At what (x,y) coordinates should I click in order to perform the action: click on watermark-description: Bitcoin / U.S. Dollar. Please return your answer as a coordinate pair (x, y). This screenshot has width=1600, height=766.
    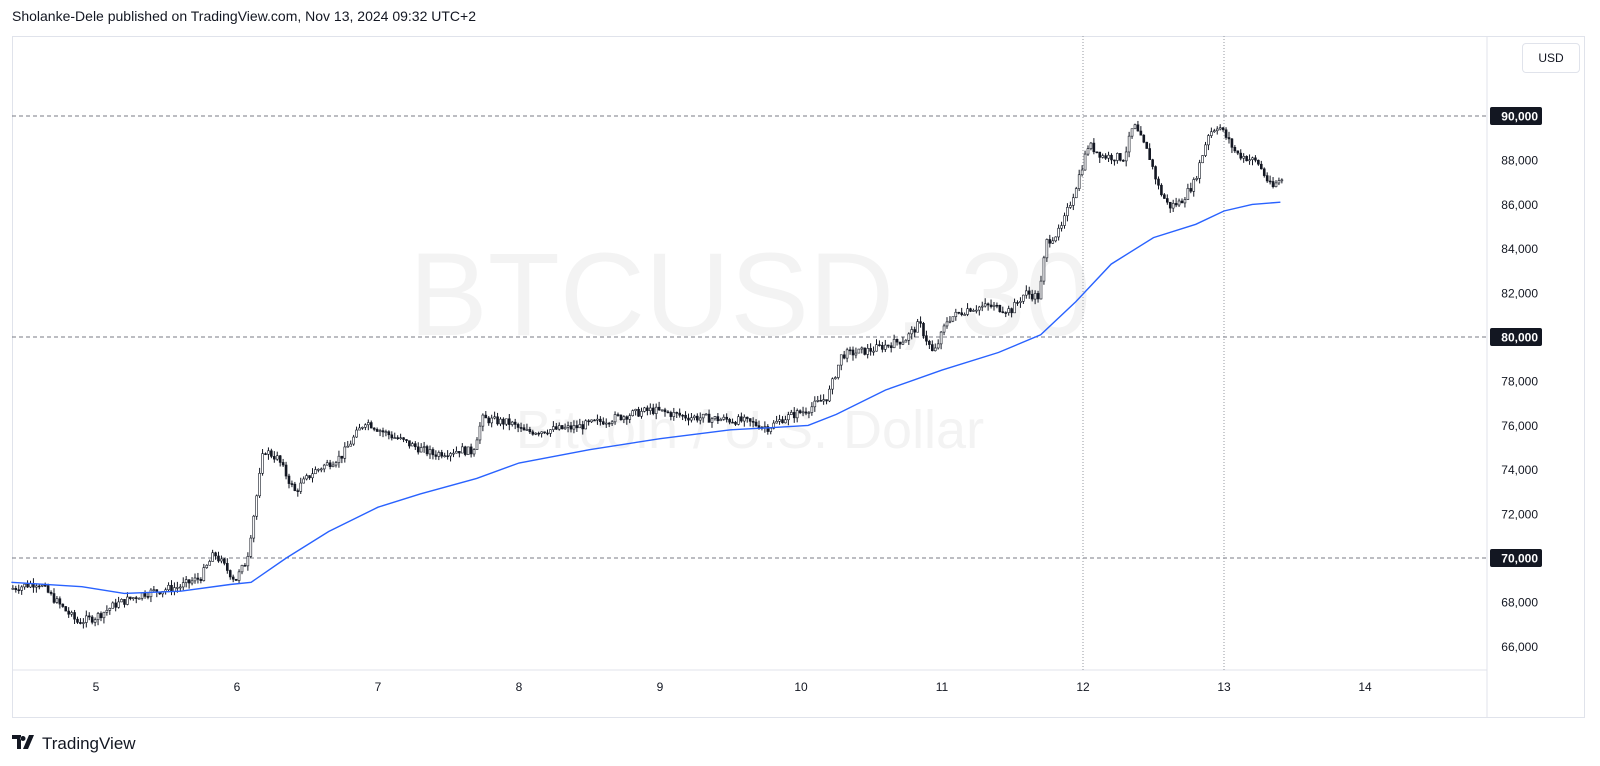
    Looking at the image, I should click on (750, 430).